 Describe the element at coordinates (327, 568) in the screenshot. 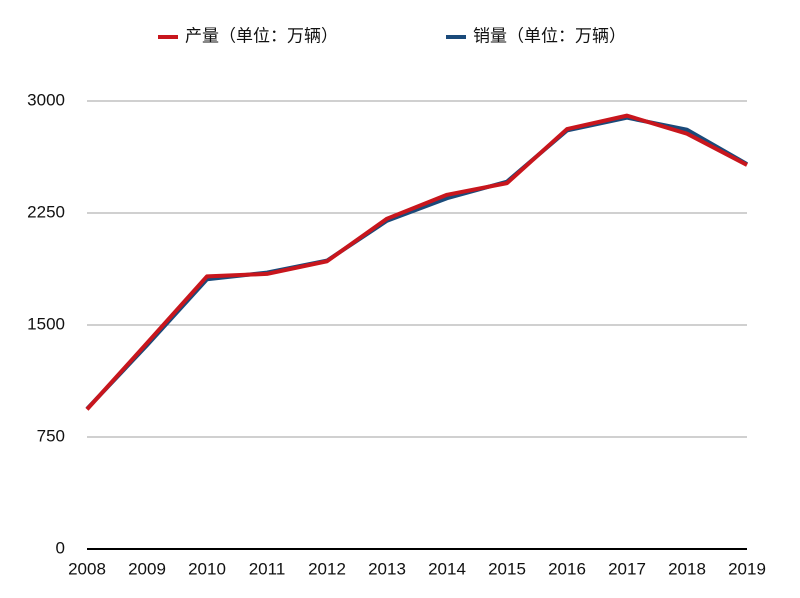

I see `x-tick-label: 2012` at that location.